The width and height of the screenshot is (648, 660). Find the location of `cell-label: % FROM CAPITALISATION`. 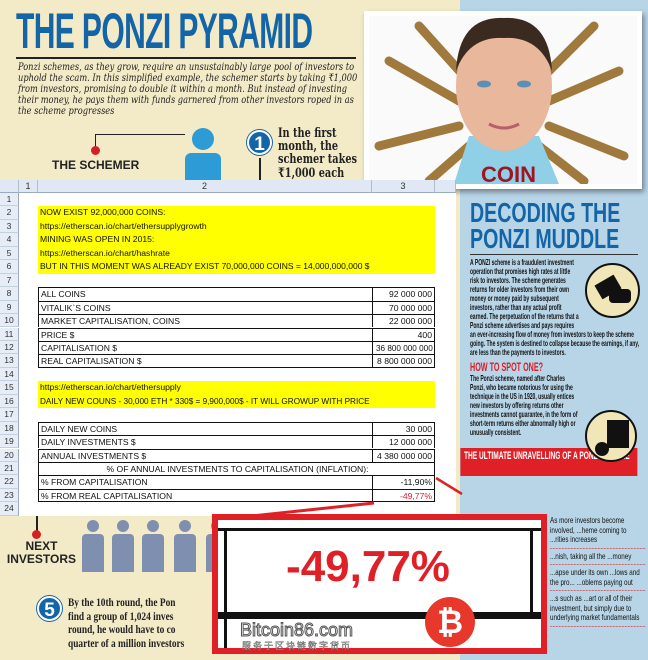

cell-label: % FROM CAPITALISATION is located at coordinates (205, 482).